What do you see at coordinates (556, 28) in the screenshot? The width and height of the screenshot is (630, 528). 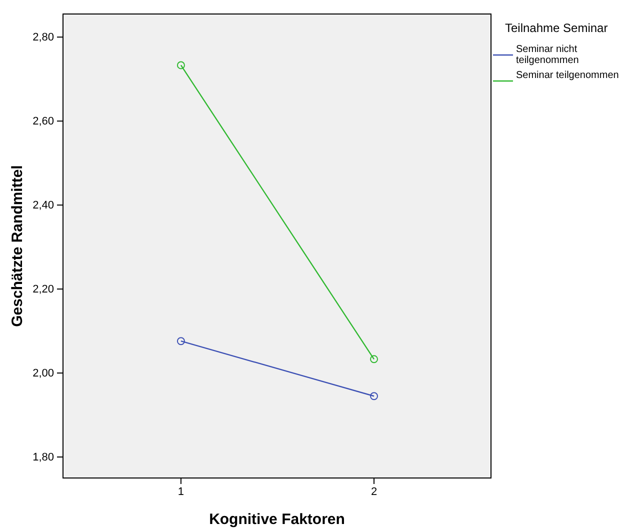 I see `legend-title: Teilnahme Seminar` at bounding box center [556, 28].